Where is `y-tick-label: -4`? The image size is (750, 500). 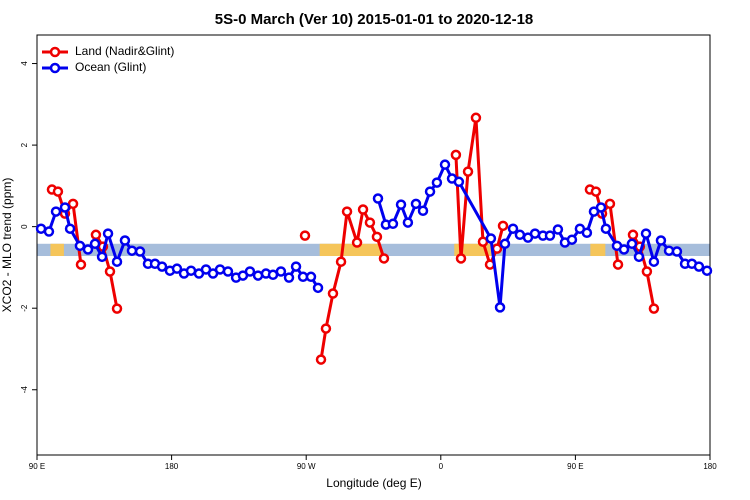
y-tick-label: -4 is located at coordinates (24, 390).